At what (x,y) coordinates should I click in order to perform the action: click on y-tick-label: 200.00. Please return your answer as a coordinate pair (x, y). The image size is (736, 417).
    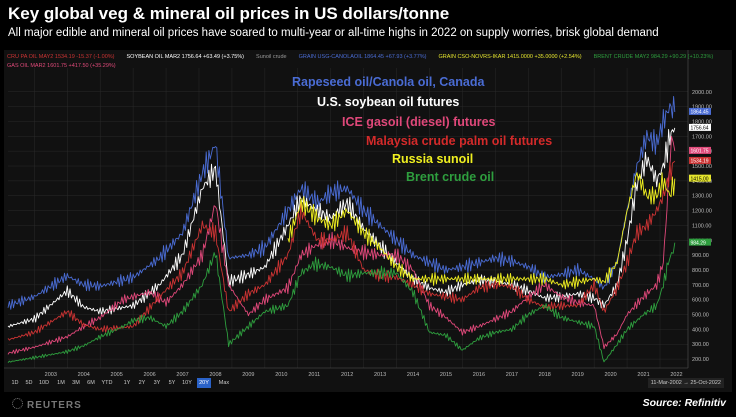
    Looking at the image, I should click on (700, 360).